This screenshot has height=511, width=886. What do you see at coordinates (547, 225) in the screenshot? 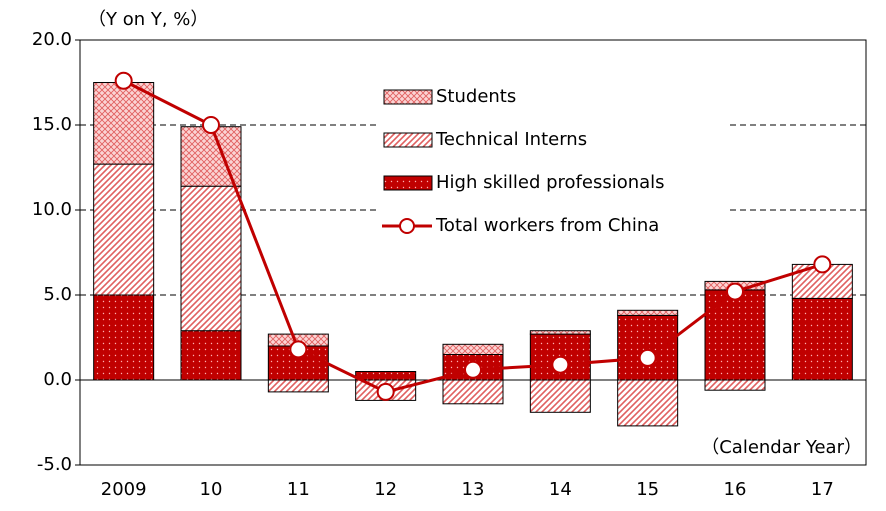
I see `legend-label: Total workers from China` at bounding box center [547, 225].